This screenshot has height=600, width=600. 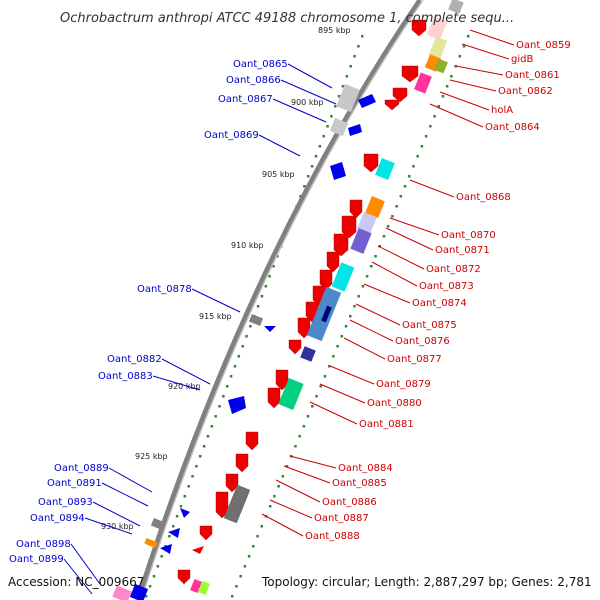 What do you see at coordinates (429, 325) in the screenshot?
I see `gene-label-oant-0875: Oant_0875` at bounding box center [429, 325].